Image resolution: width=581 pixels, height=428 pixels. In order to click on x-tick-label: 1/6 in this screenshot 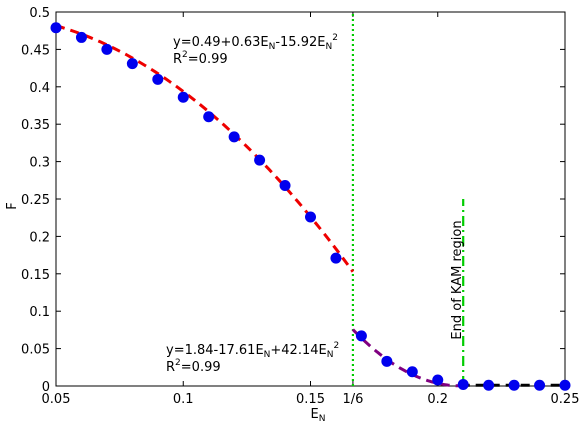, I will do `click(352, 399)`.